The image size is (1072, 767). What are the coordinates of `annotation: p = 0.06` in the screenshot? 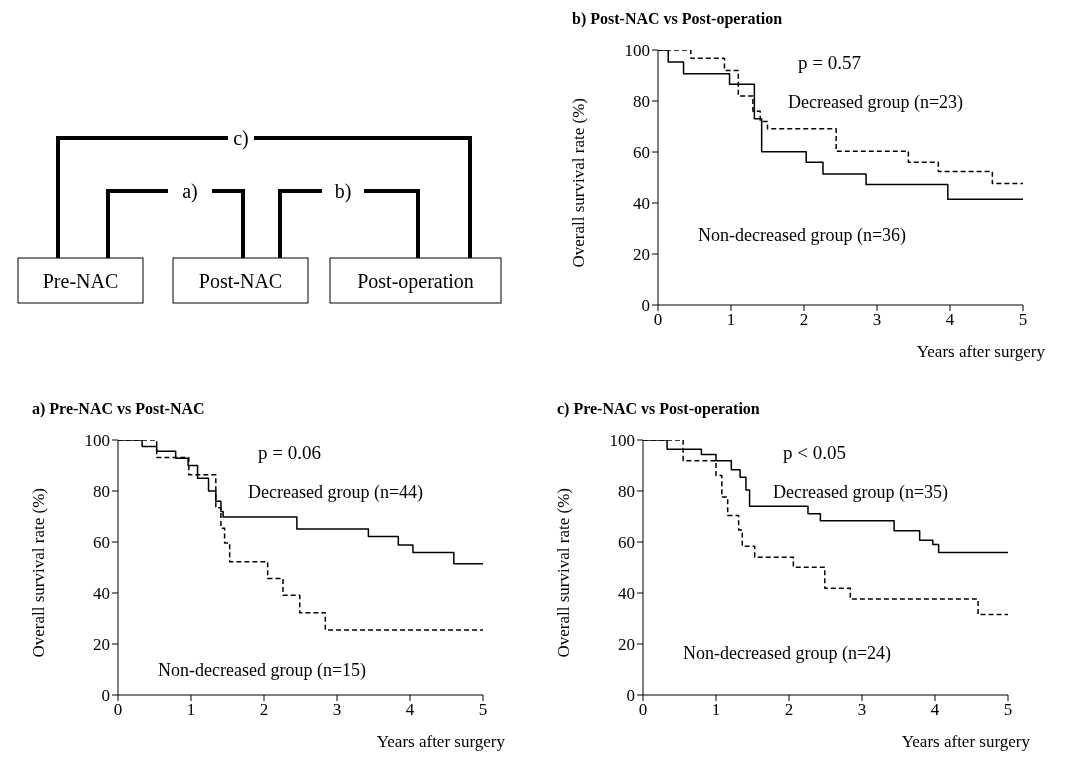 It's located at (289, 453).